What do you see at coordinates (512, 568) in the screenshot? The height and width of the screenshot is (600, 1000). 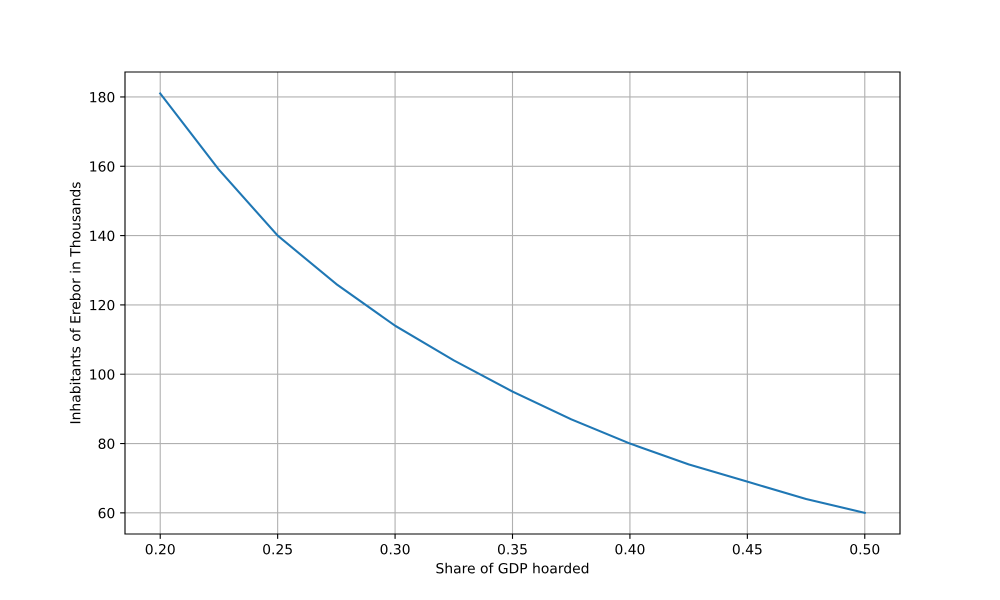 I see `x-axis-title: Share of GDP hoarded` at bounding box center [512, 568].